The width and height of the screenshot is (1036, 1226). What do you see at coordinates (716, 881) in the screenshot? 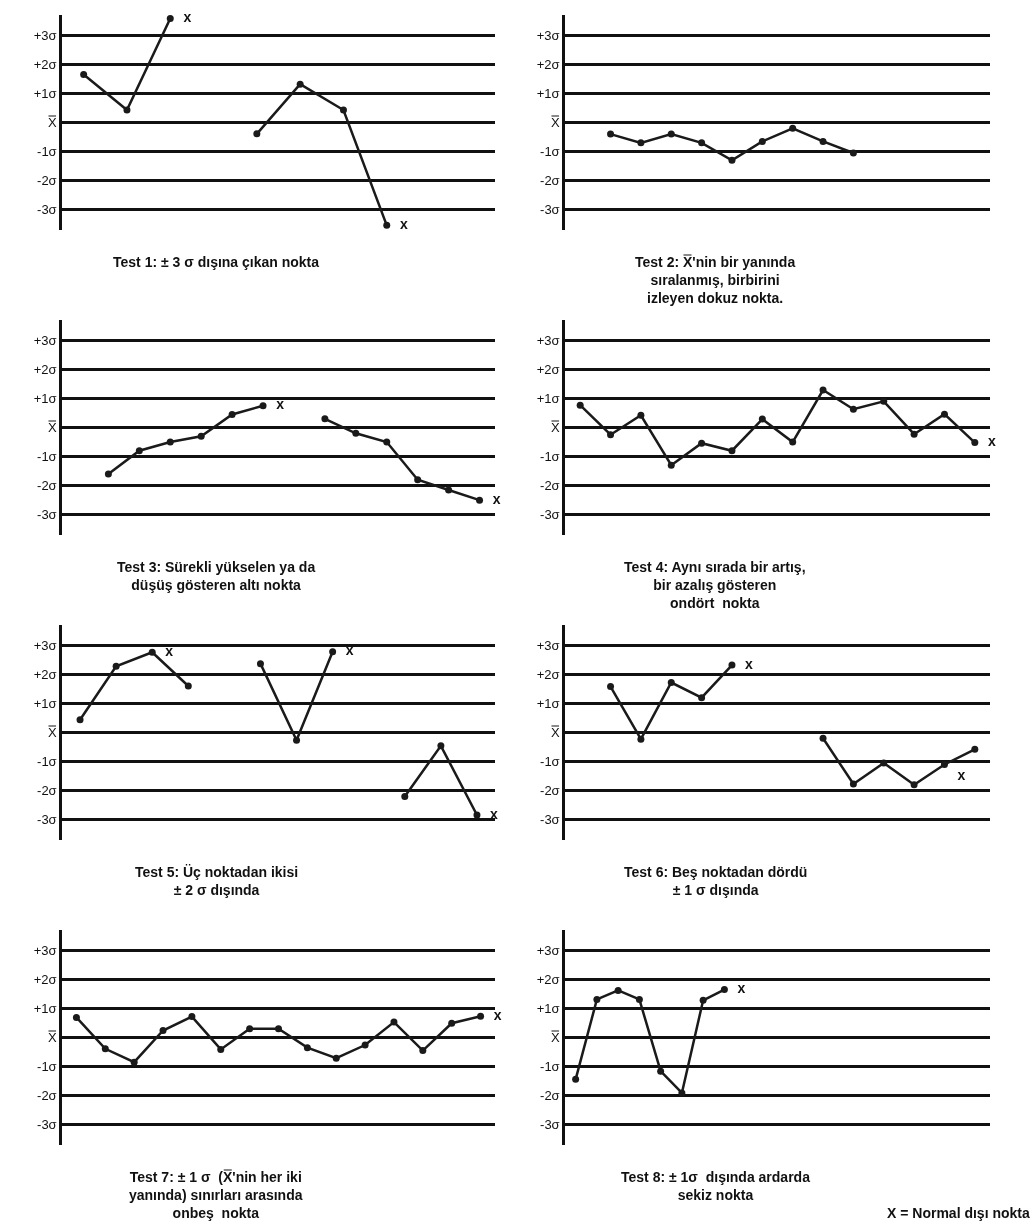
I see `text: Test 6: Beş noktadan dördü ± 1 σ dışında` at bounding box center [716, 881].